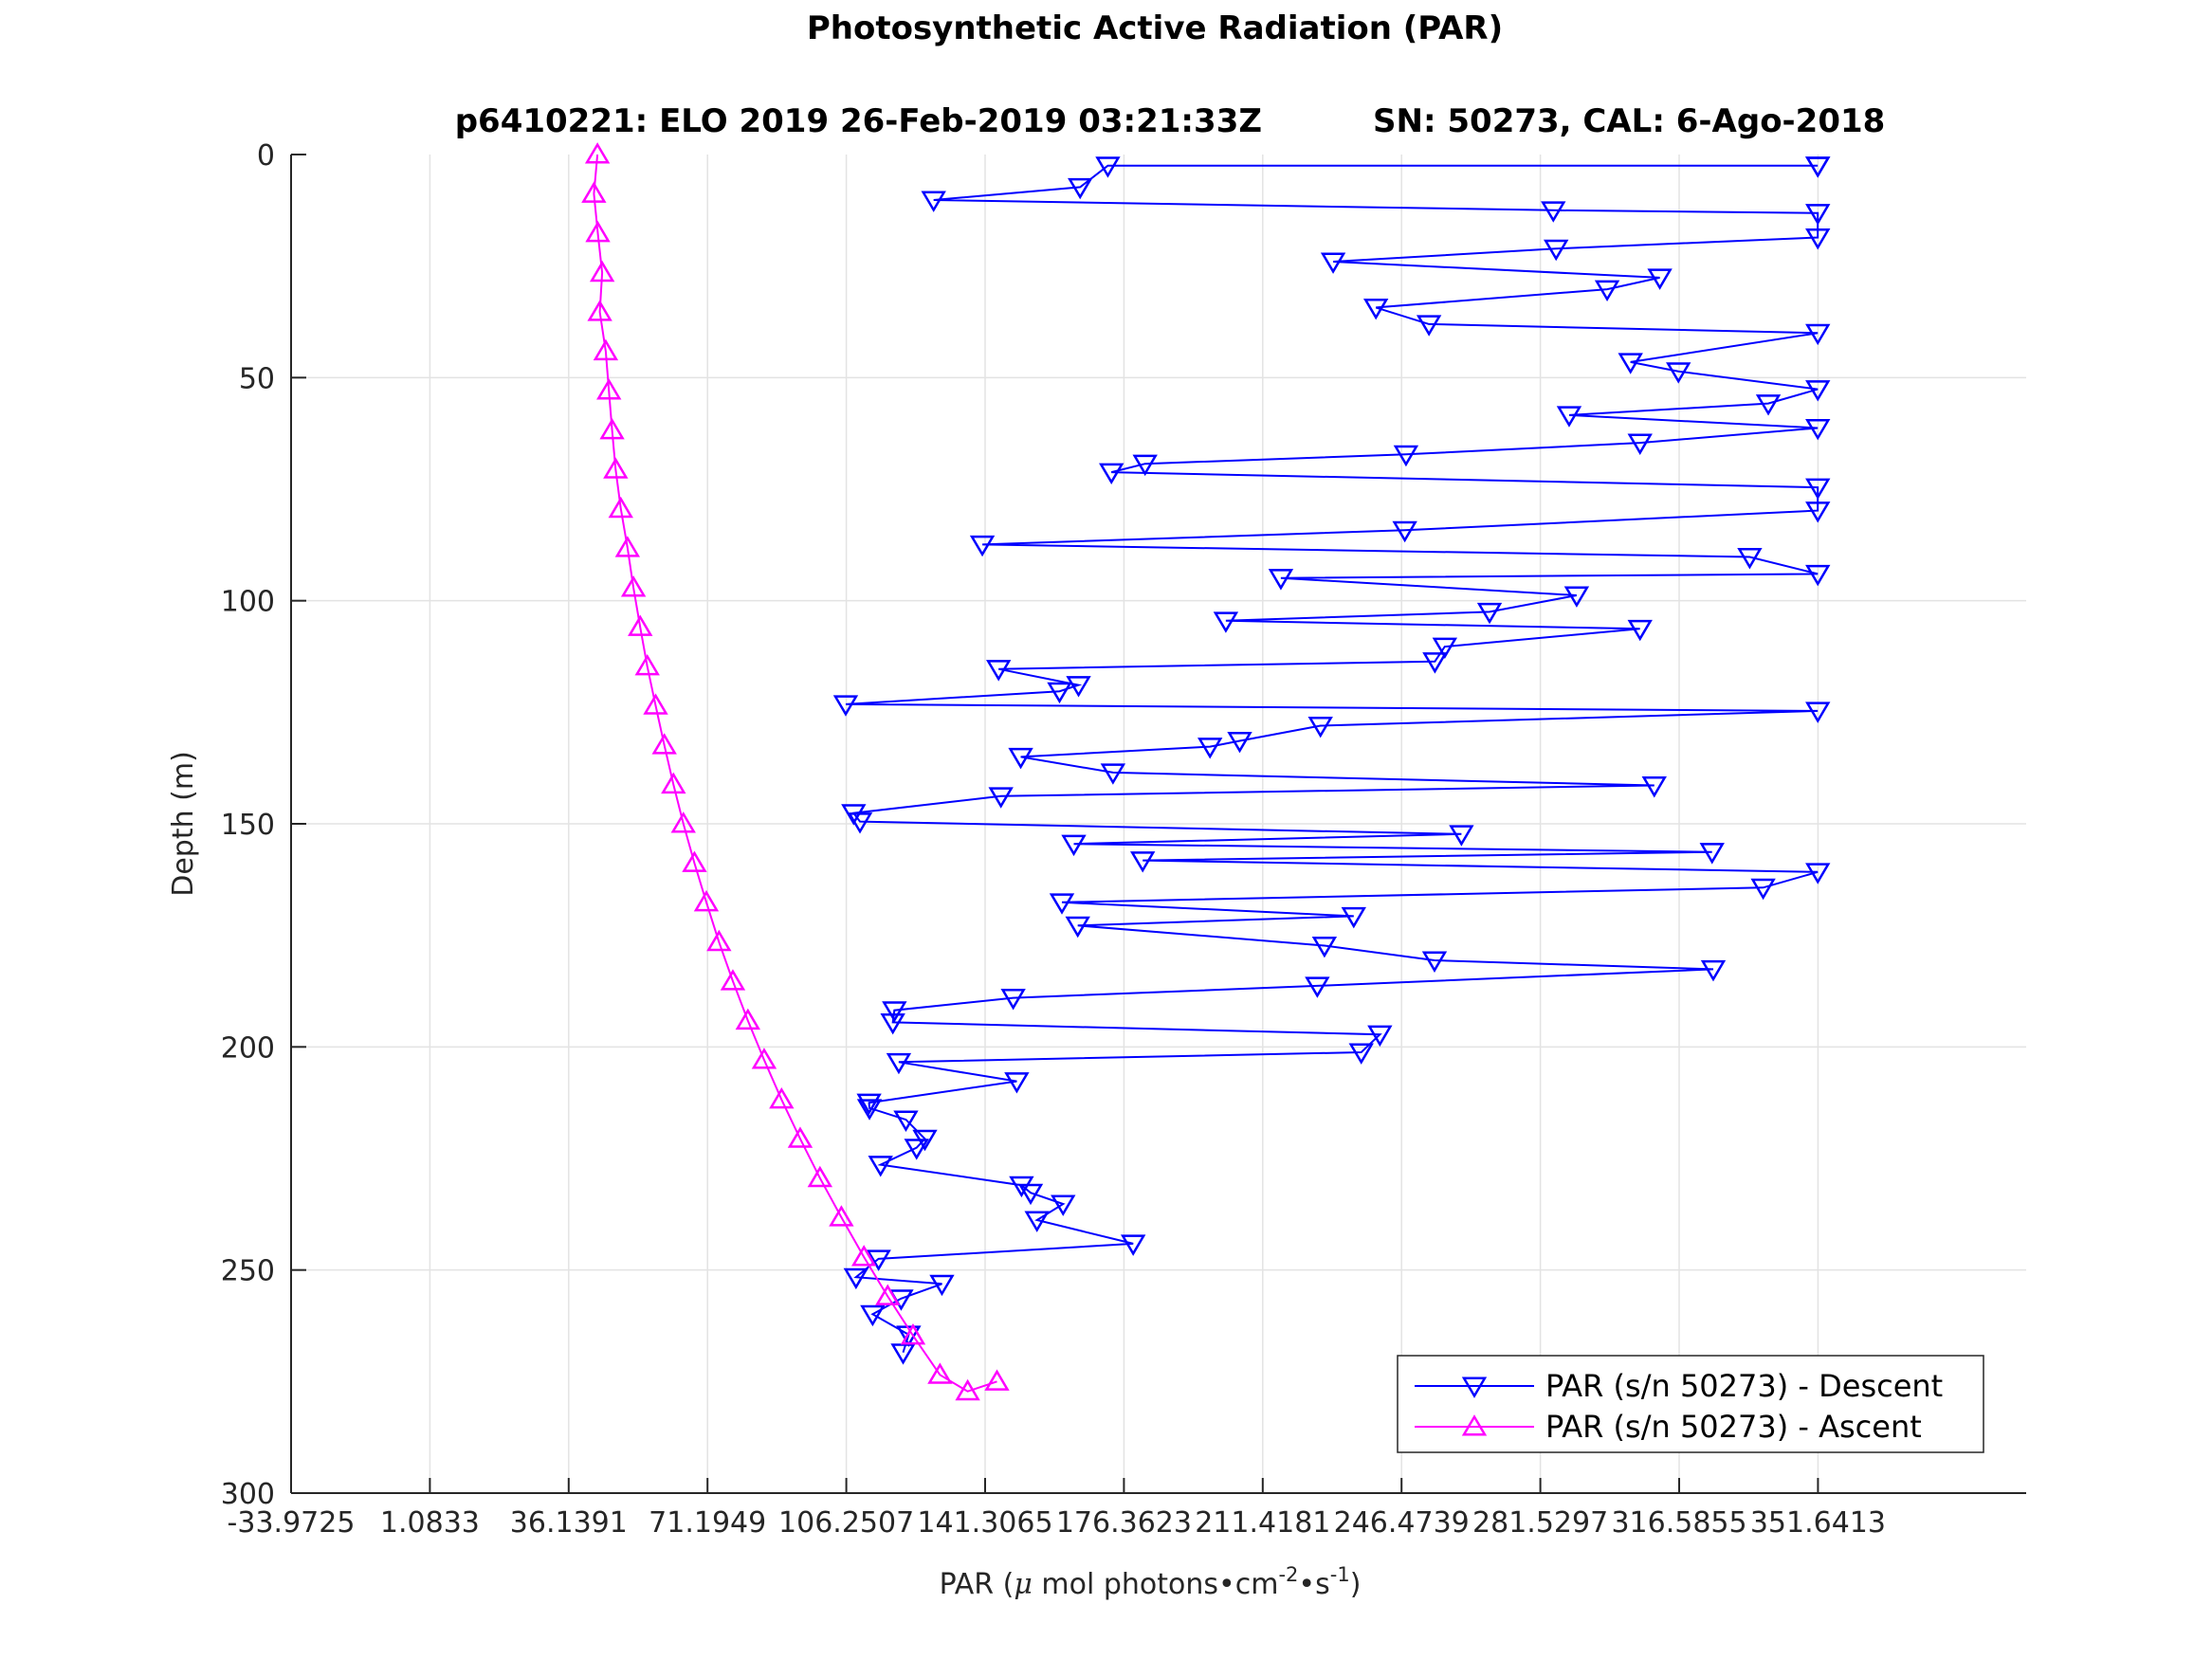 The height and width of the screenshot is (1659, 2212). Describe the element at coordinates (846, 1523) in the screenshot. I see `x-tick-label: 106.2507` at that location.